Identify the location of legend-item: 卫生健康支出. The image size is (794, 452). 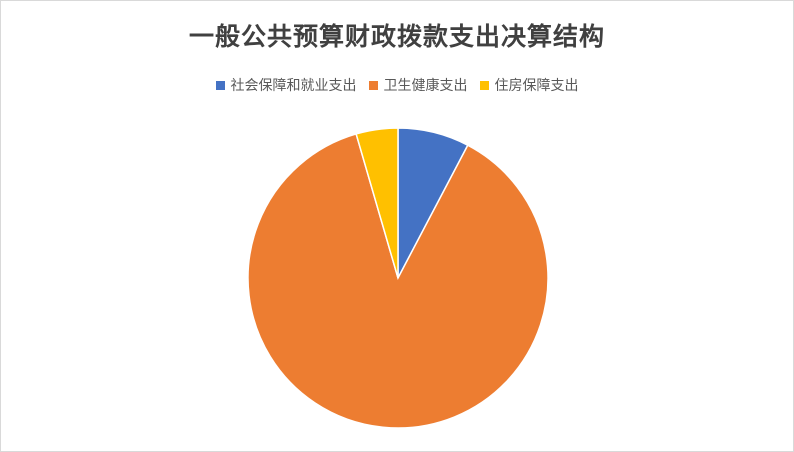
(418, 85).